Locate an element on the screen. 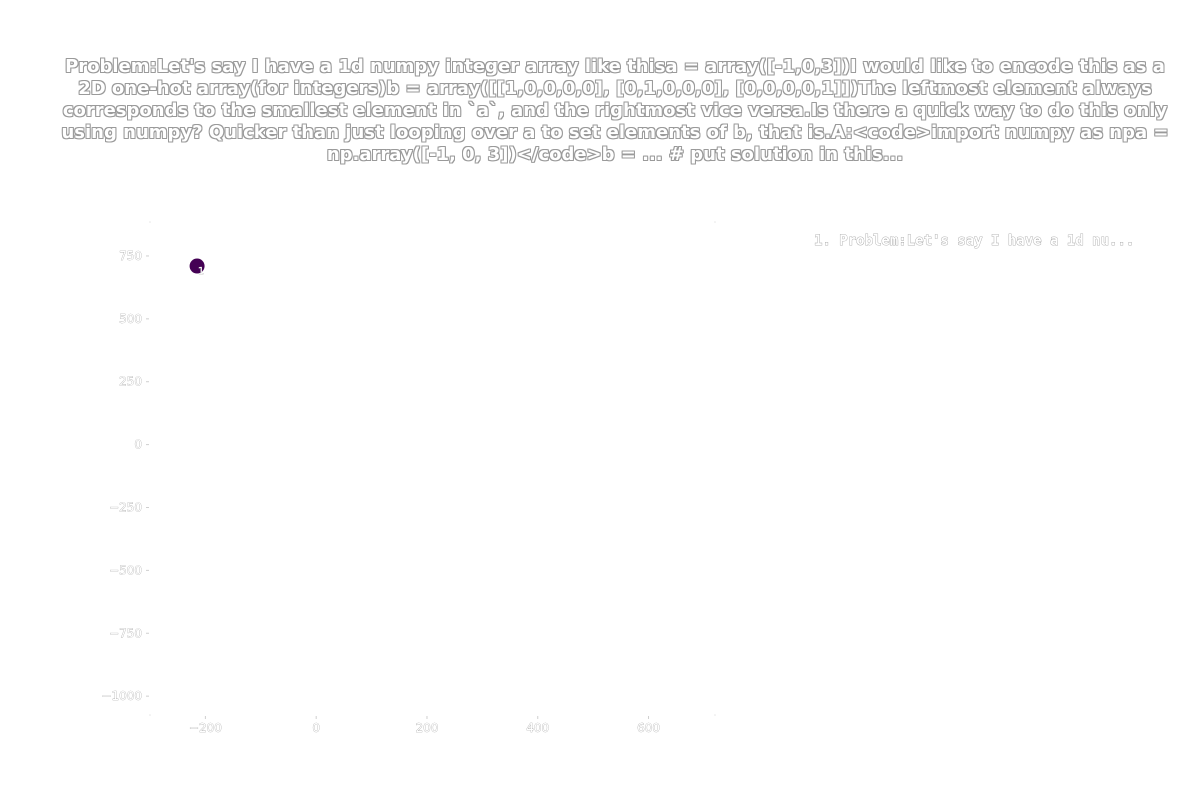 This screenshot has width=1200, height=800. y-tick-label: 250 is located at coordinates (130, 382).